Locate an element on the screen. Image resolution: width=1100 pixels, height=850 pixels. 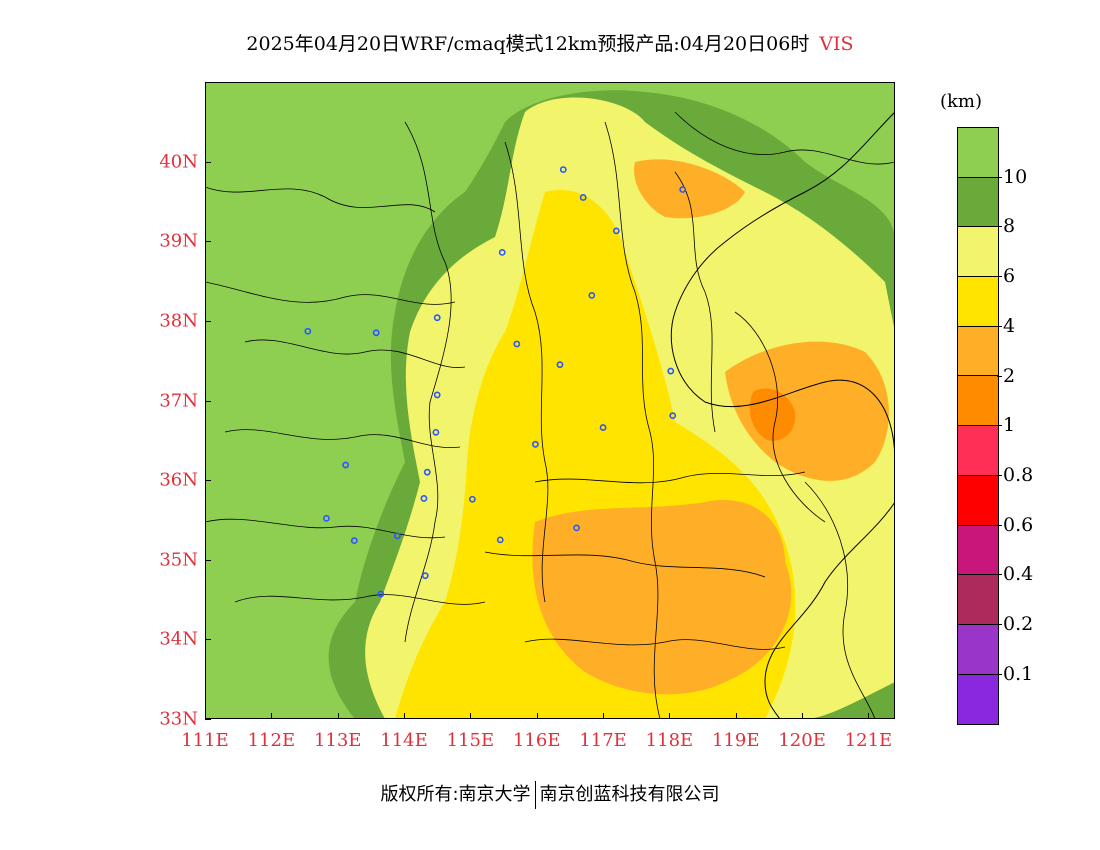
colorbar-label: 10 is located at coordinates (1015, 176).